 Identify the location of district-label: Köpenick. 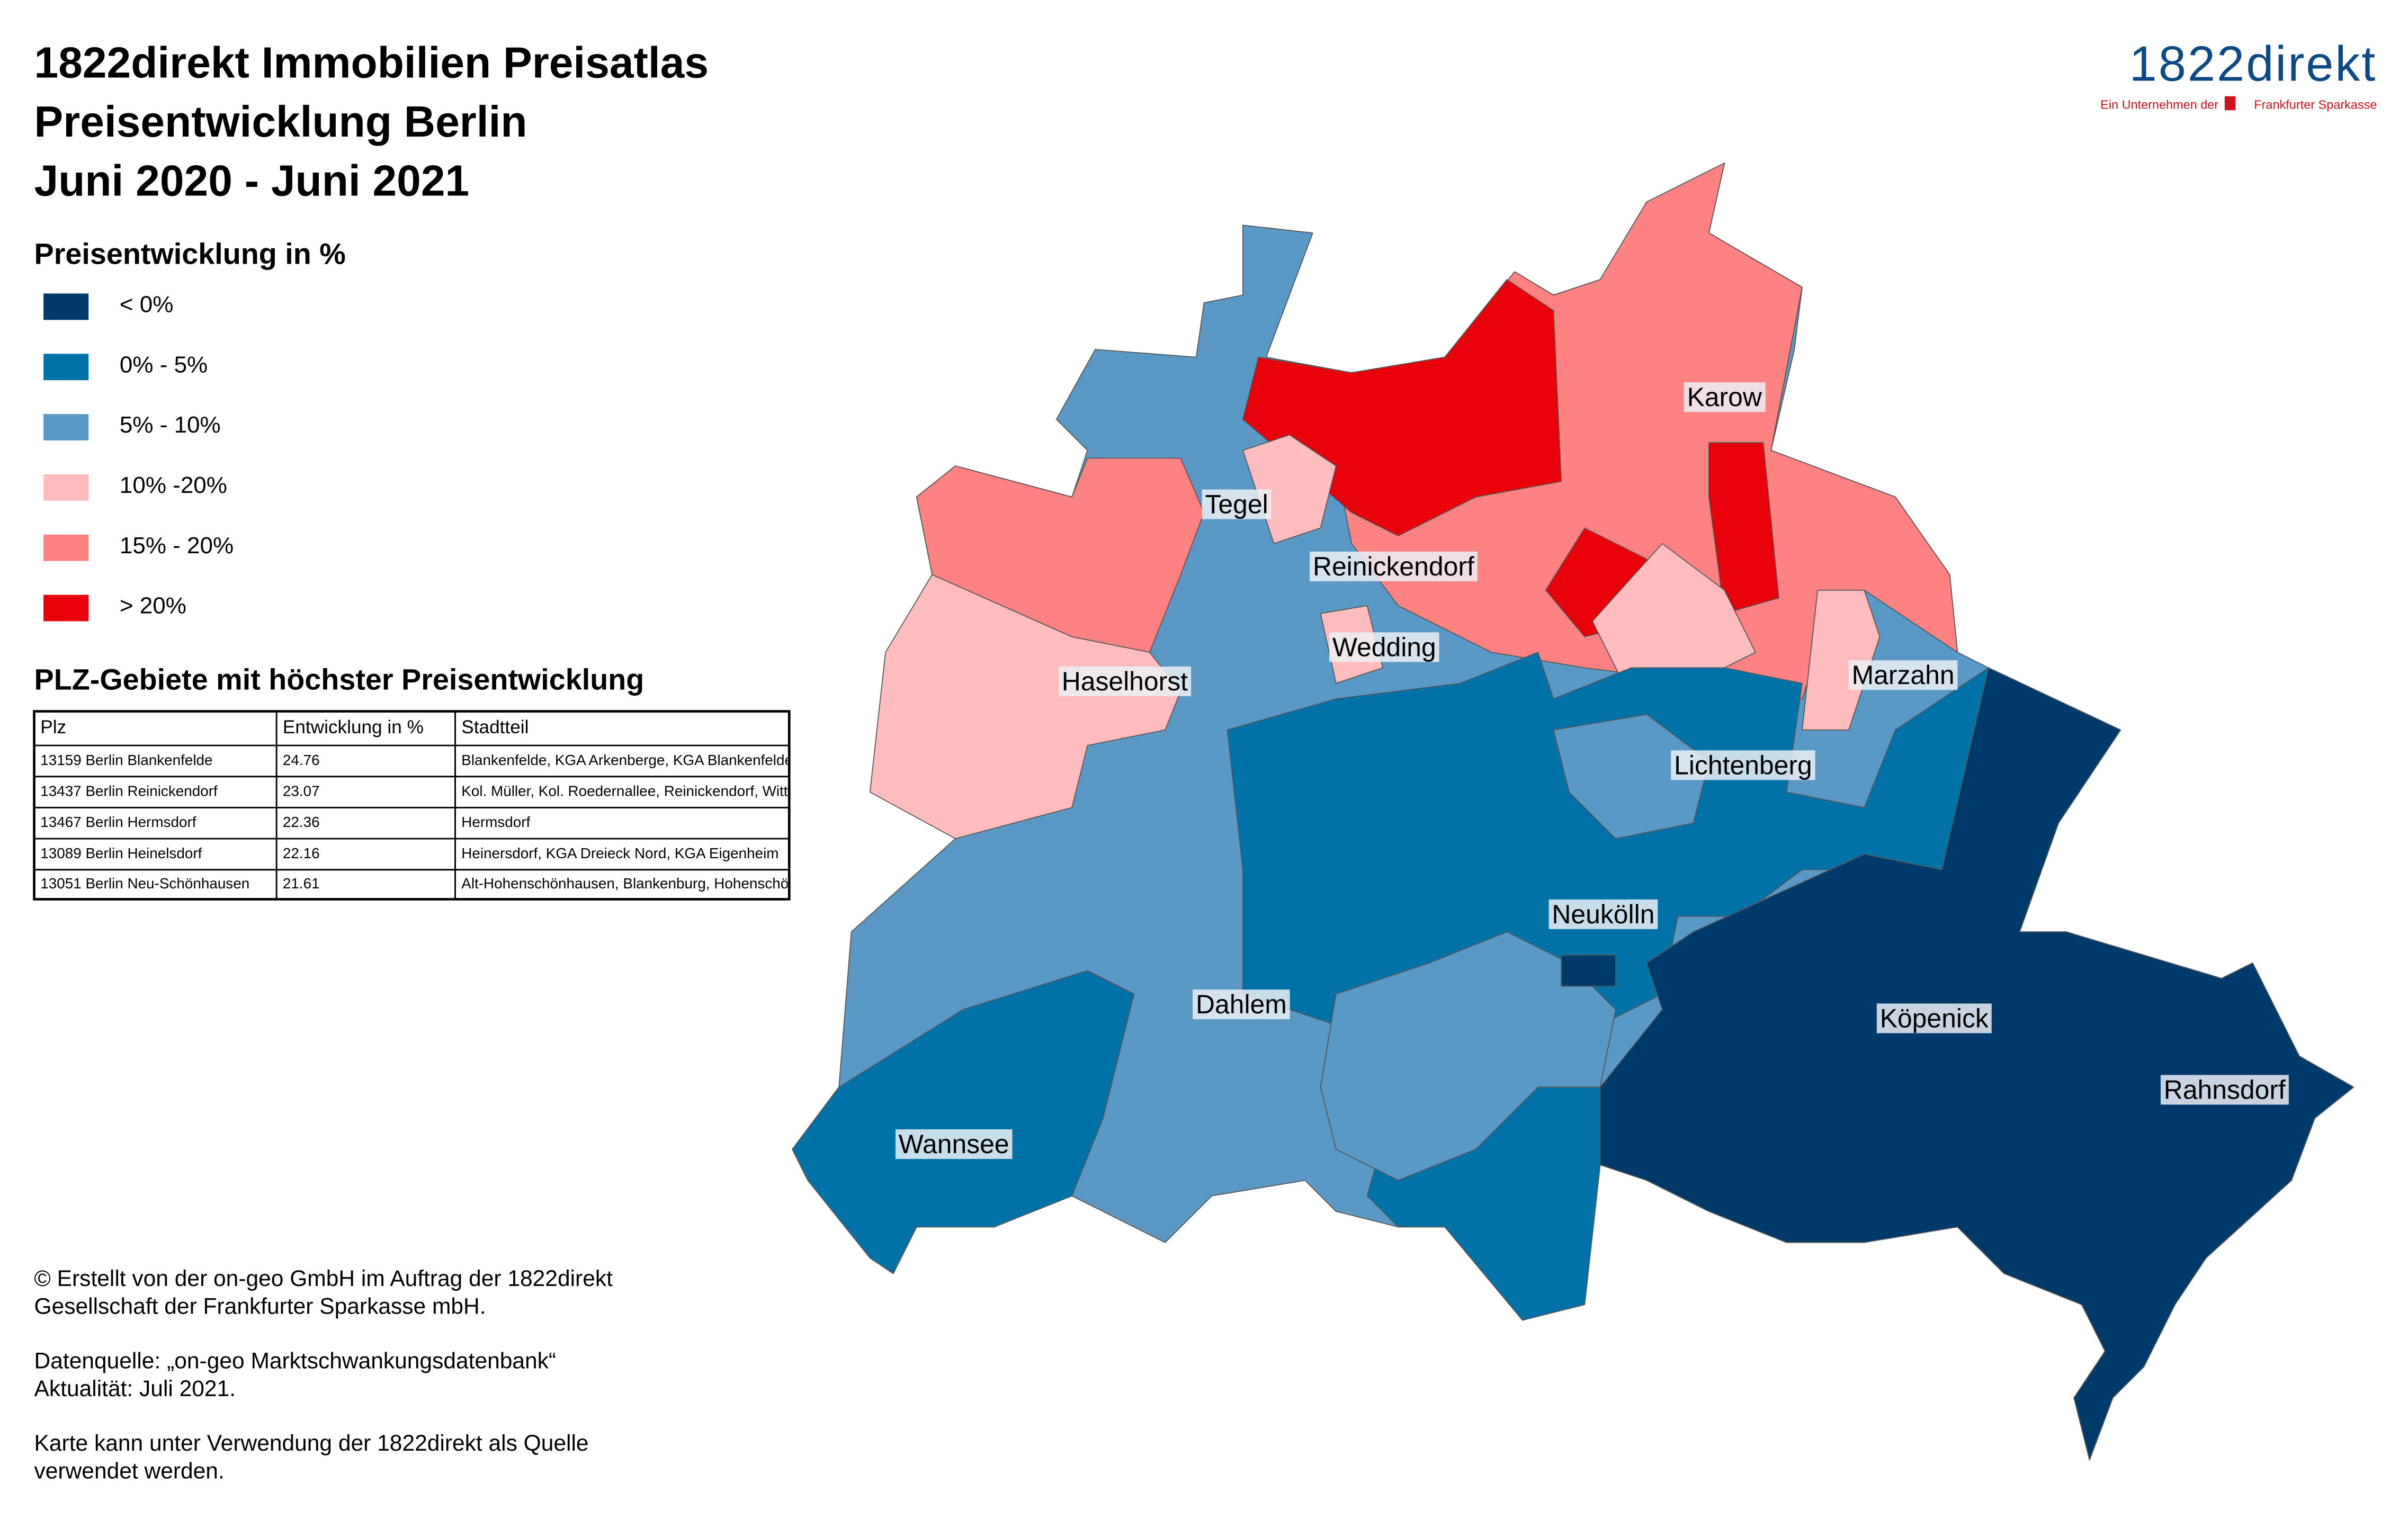
(1935, 1018).